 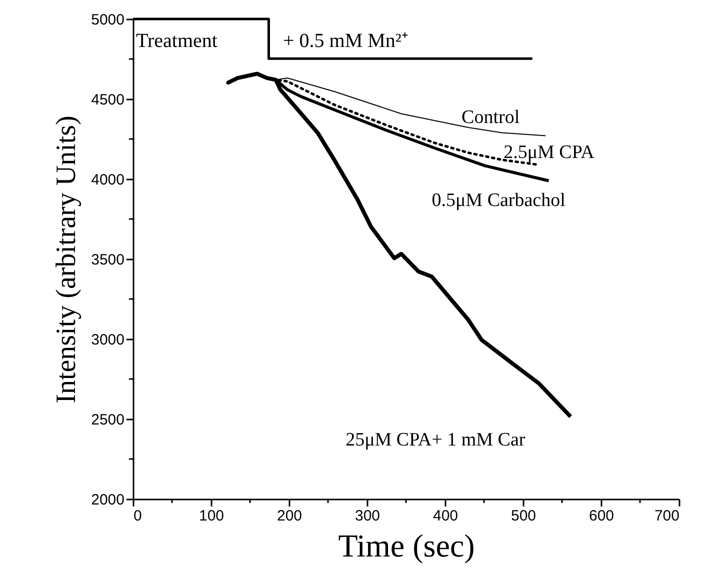 What do you see at coordinates (107, 100) in the screenshot?
I see `y-tick-label: 4500` at bounding box center [107, 100].